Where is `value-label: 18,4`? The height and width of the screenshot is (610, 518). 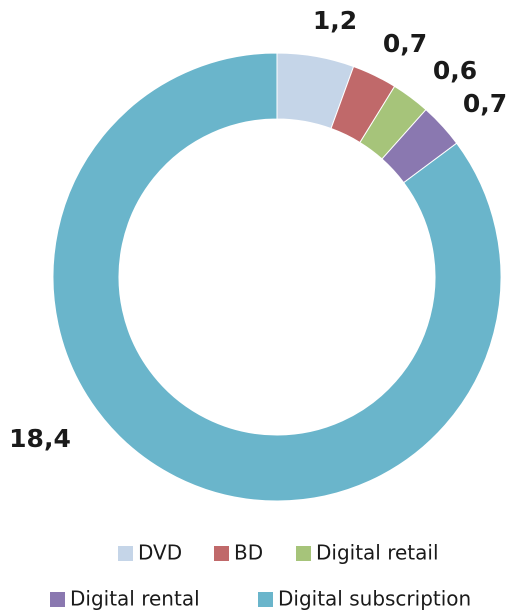
value-label: 18,4 is located at coordinates (40, 438).